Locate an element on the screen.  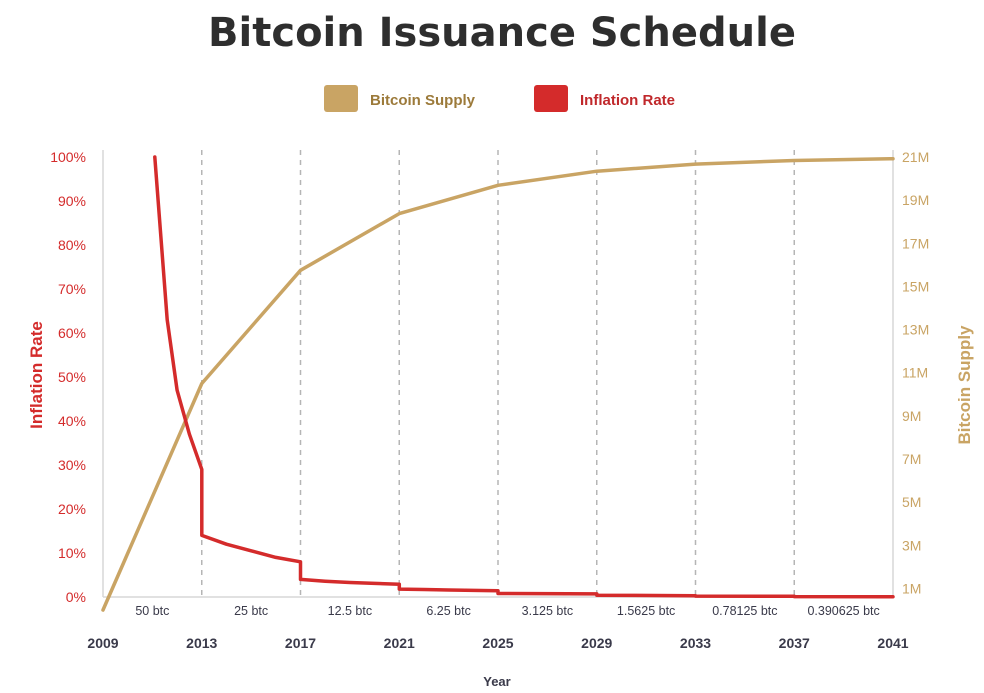
x-tick-label: 2021 is located at coordinates (399, 643).